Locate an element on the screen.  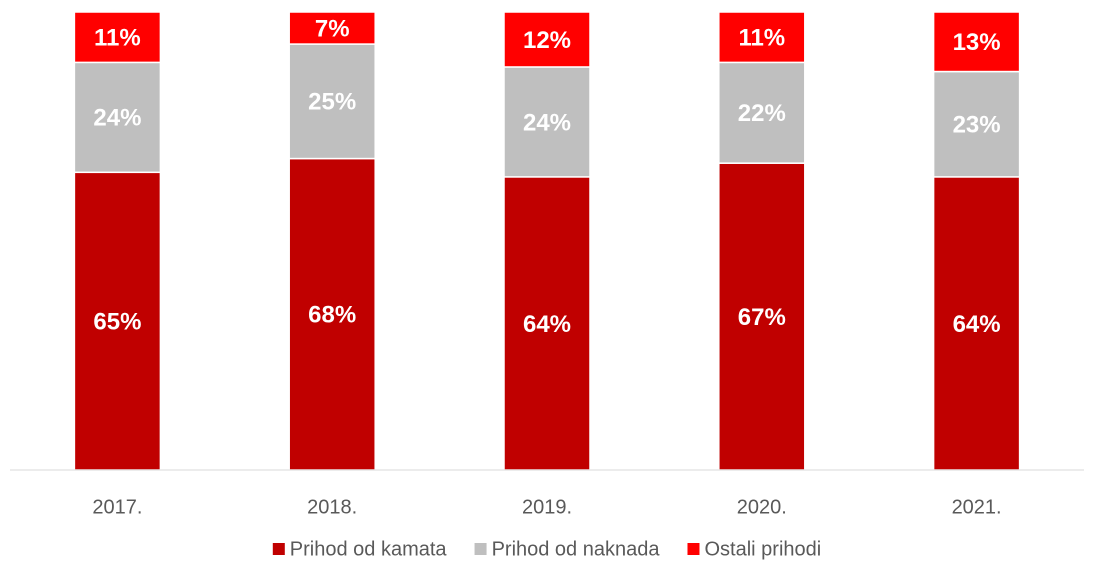
data-label: 68% is located at coordinates (332, 315).